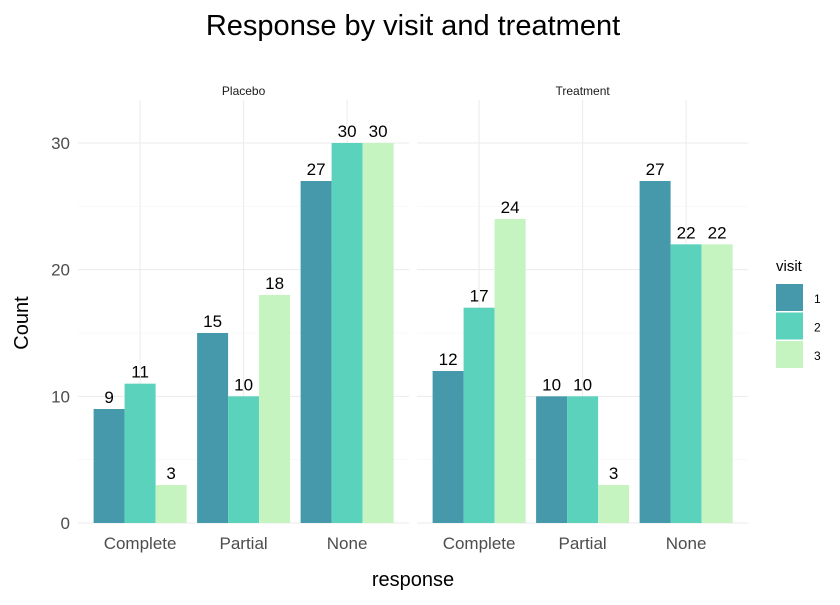 The width and height of the screenshot is (840, 605). Describe the element at coordinates (510, 207) in the screenshot. I see `data-label: 24` at that location.